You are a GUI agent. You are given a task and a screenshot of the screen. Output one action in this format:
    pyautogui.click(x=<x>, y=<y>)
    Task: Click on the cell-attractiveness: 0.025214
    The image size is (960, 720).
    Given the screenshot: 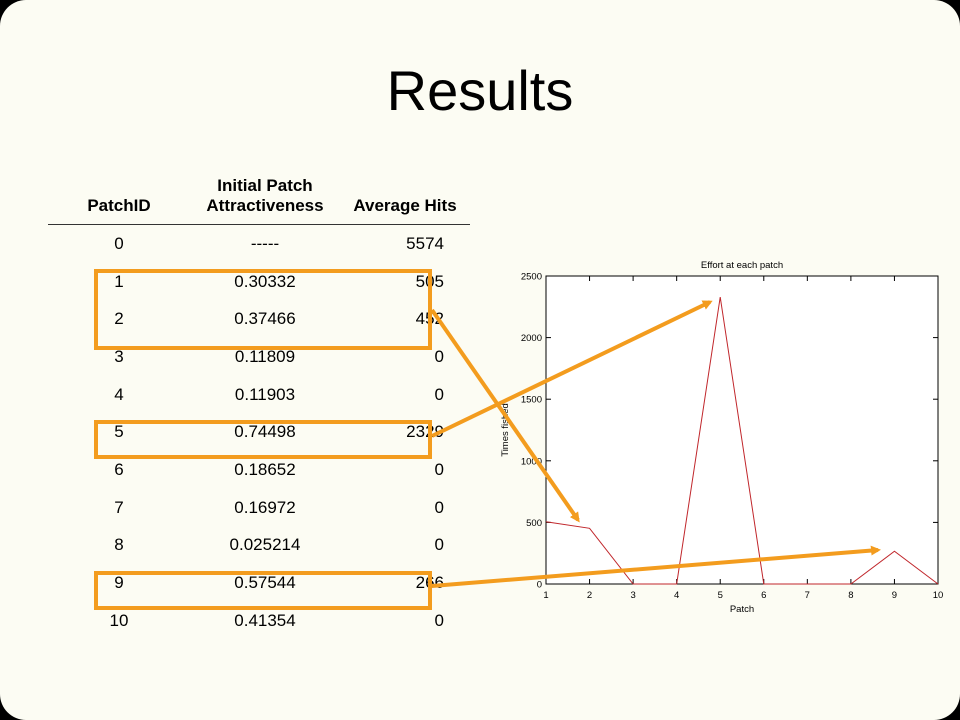 What is the action you would take?
    pyautogui.click(x=265, y=545)
    